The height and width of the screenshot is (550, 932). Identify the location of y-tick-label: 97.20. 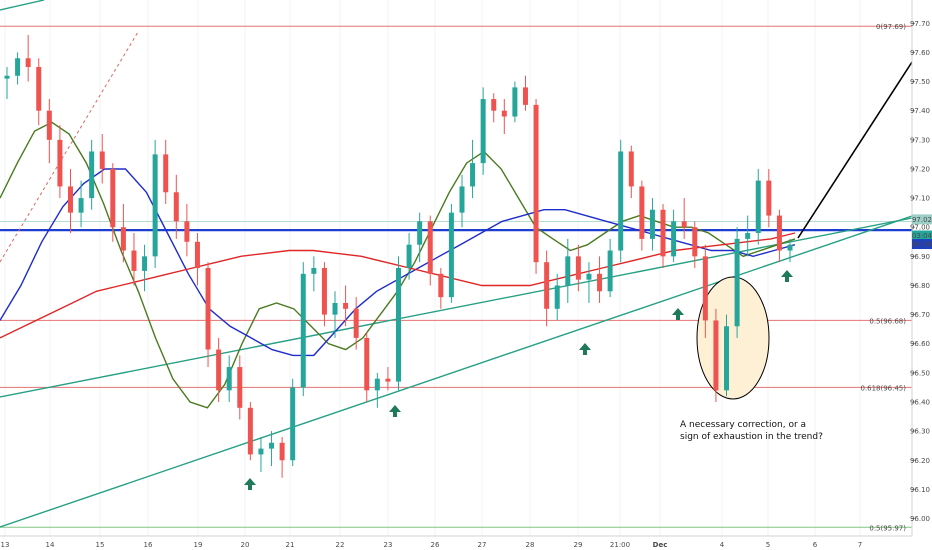
(920, 169).